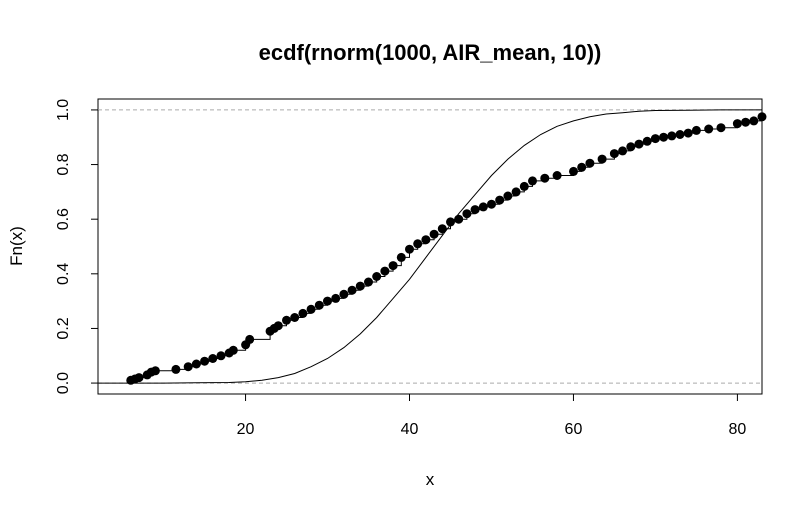  I want to click on x-tick-label: 20, so click(246, 429).